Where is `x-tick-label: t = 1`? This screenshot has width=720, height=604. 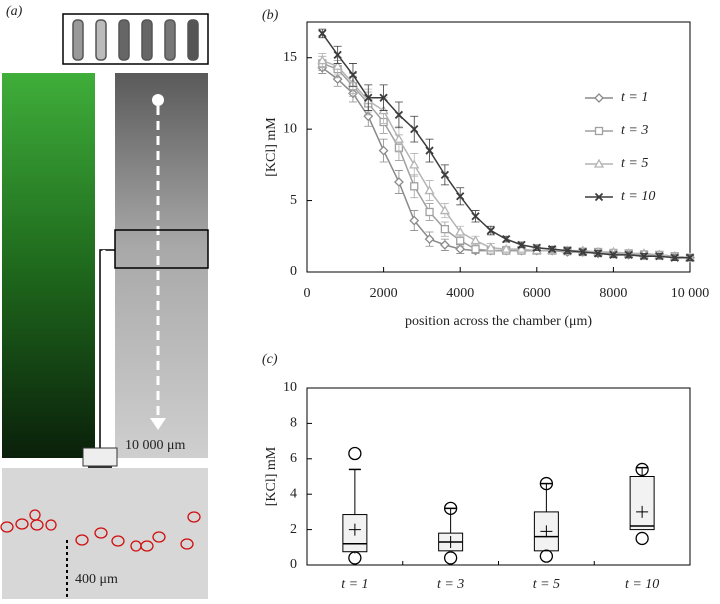
x-tick-label: t = 1 is located at coordinates (354, 584).